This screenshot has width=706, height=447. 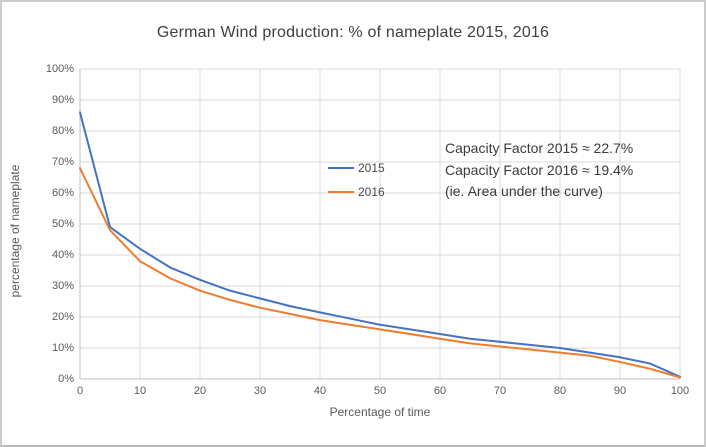 What do you see at coordinates (341, 168) in the screenshot?
I see `legend-swatch-2015` at bounding box center [341, 168].